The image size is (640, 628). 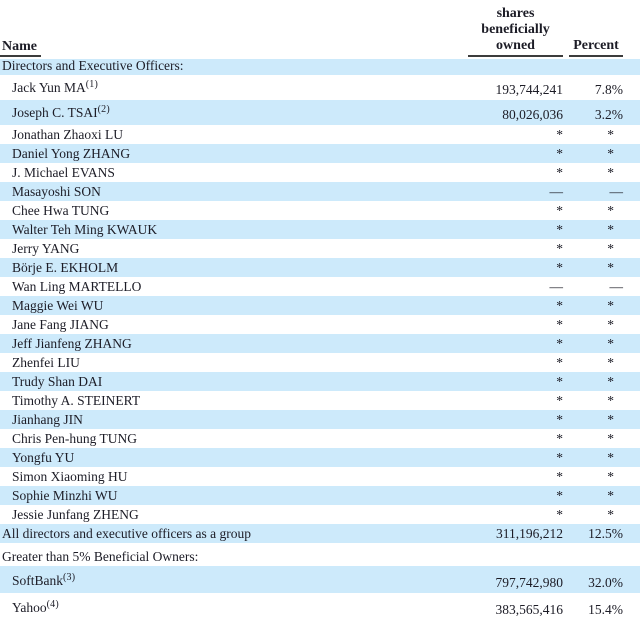 I want to click on table-row: Jessie Junfang ZHENG * *, so click(x=320, y=514).